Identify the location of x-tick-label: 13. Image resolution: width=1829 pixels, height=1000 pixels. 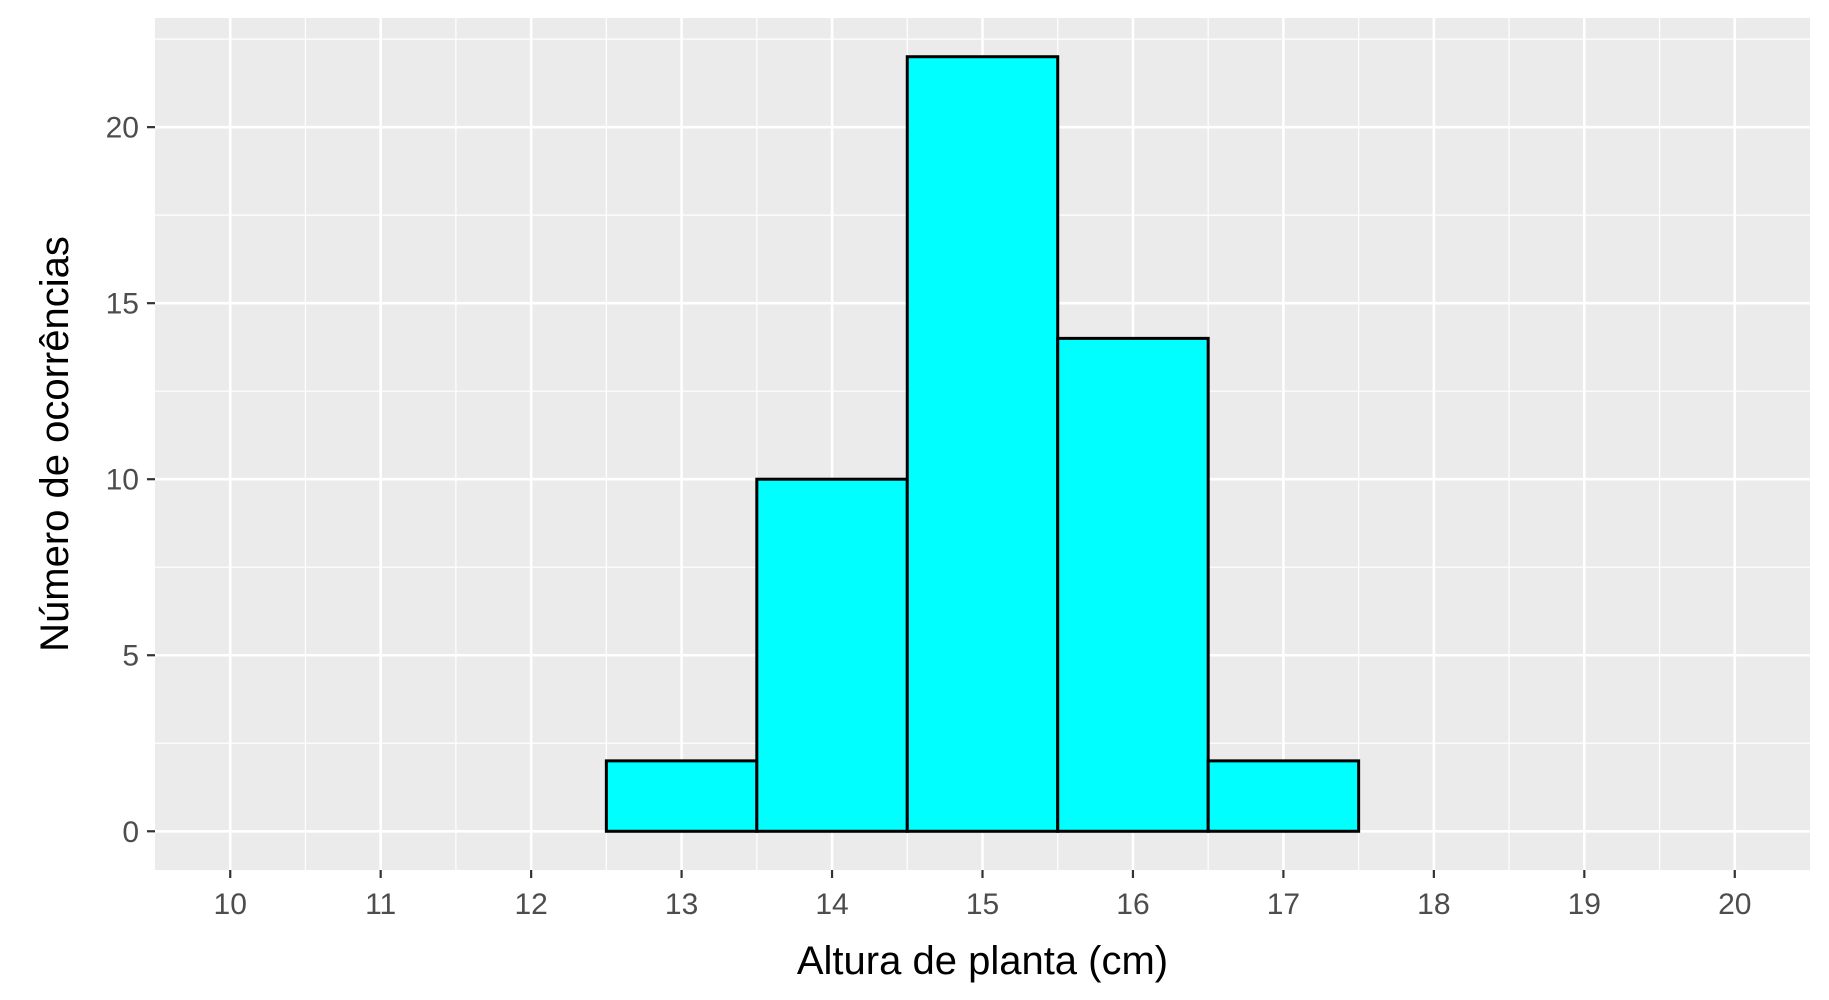
(681, 904).